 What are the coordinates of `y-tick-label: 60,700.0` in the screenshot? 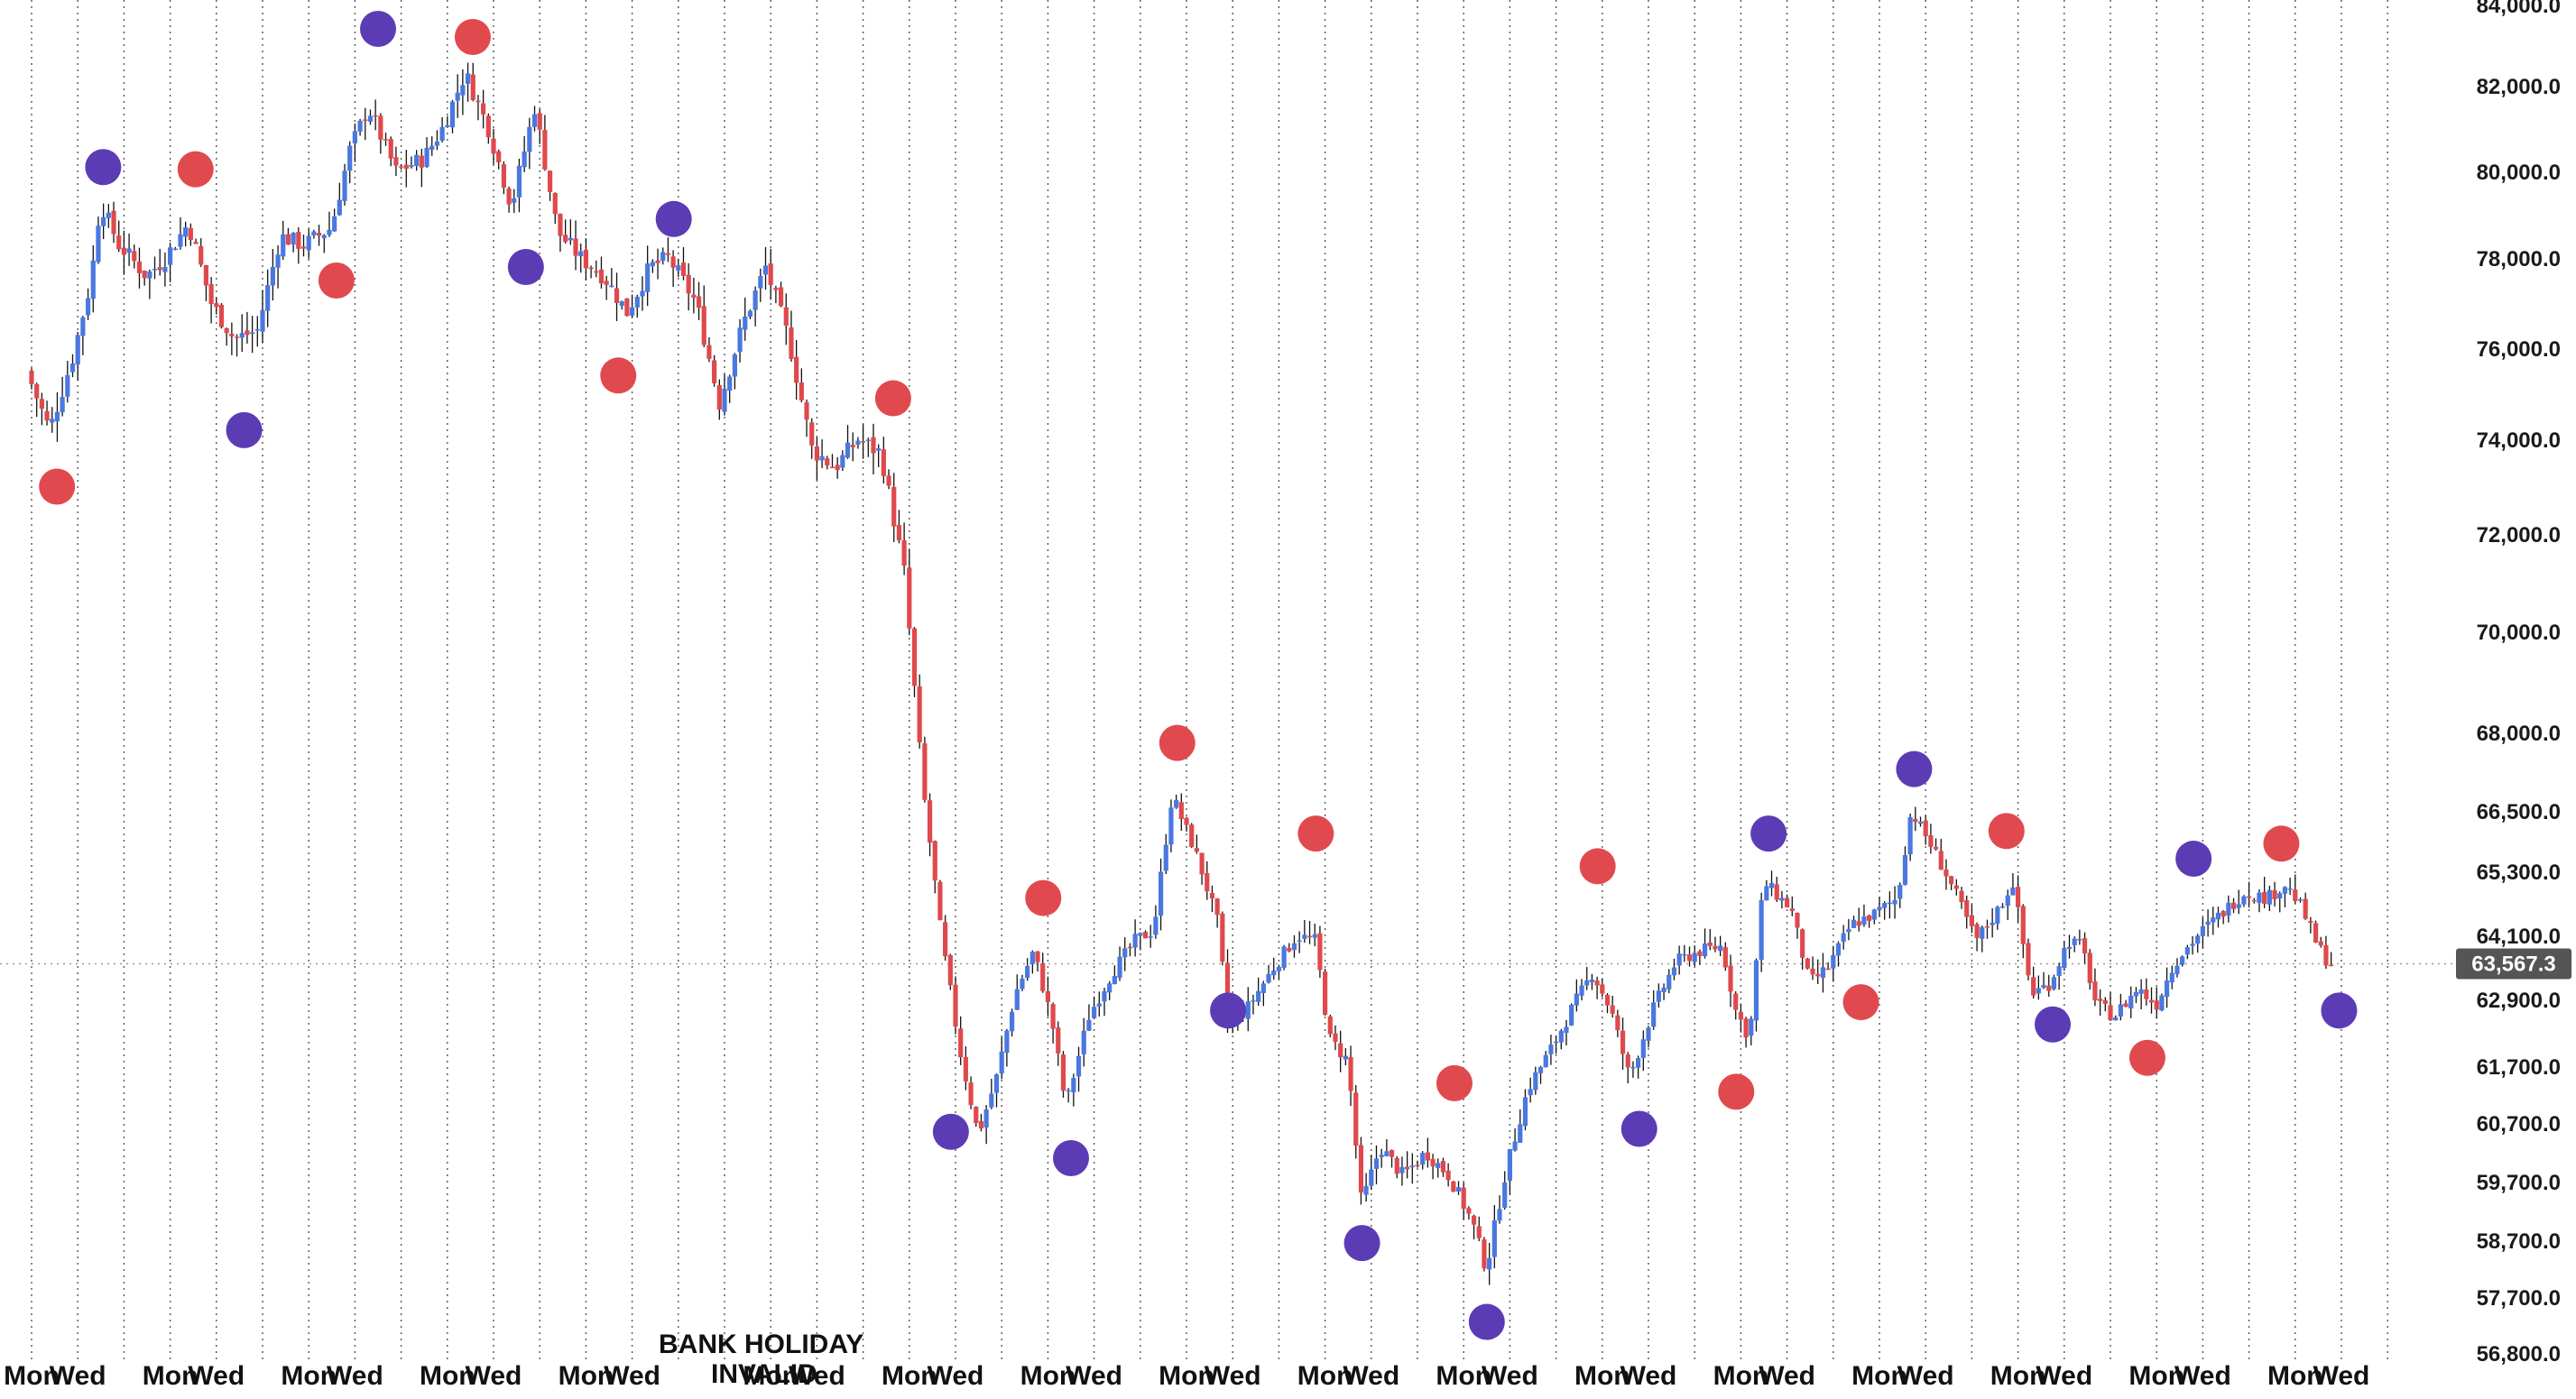 It's located at (2519, 1124).